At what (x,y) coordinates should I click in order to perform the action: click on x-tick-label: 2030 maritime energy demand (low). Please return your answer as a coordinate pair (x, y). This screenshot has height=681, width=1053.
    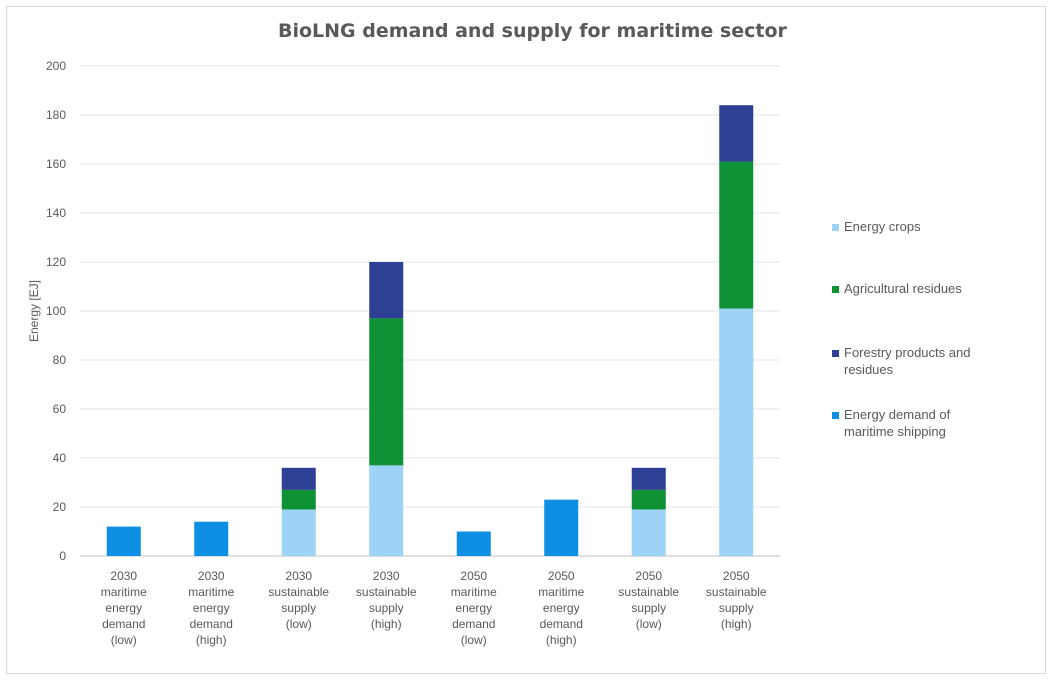
    Looking at the image, I should click on (124, 608).